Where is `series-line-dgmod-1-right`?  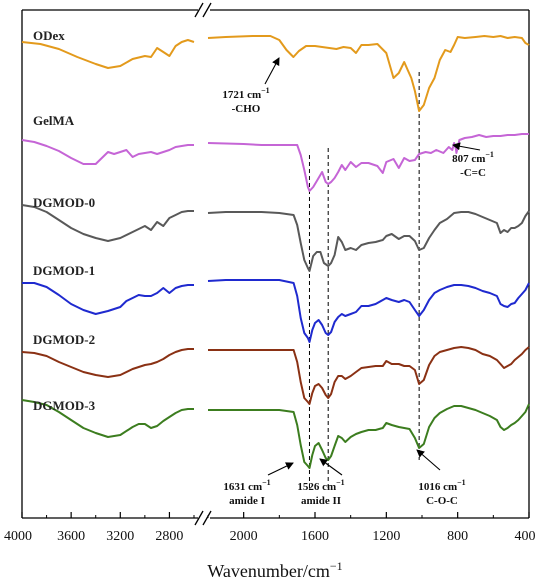
series-line-dgmod-1-right is located at coordinates (368, 311).